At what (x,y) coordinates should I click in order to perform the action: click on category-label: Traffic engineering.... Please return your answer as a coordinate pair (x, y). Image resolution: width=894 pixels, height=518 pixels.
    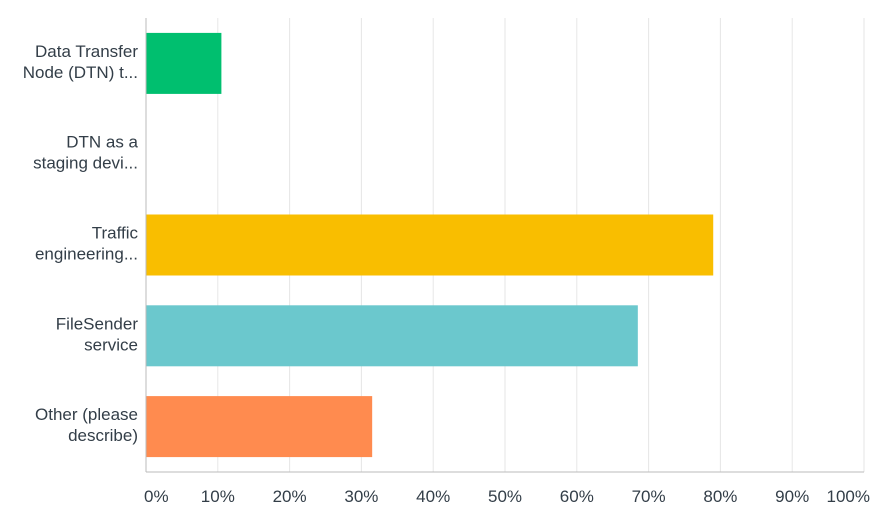
    Looking at the image, I should click on (87, 244).